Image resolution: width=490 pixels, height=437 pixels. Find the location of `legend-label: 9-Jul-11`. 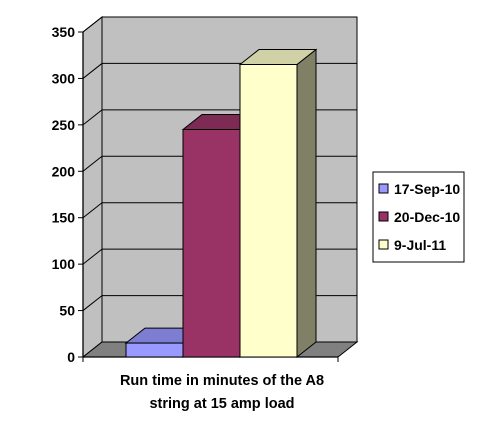

legend-label: 9-Jul-11 is located at coordinates (420, 245).